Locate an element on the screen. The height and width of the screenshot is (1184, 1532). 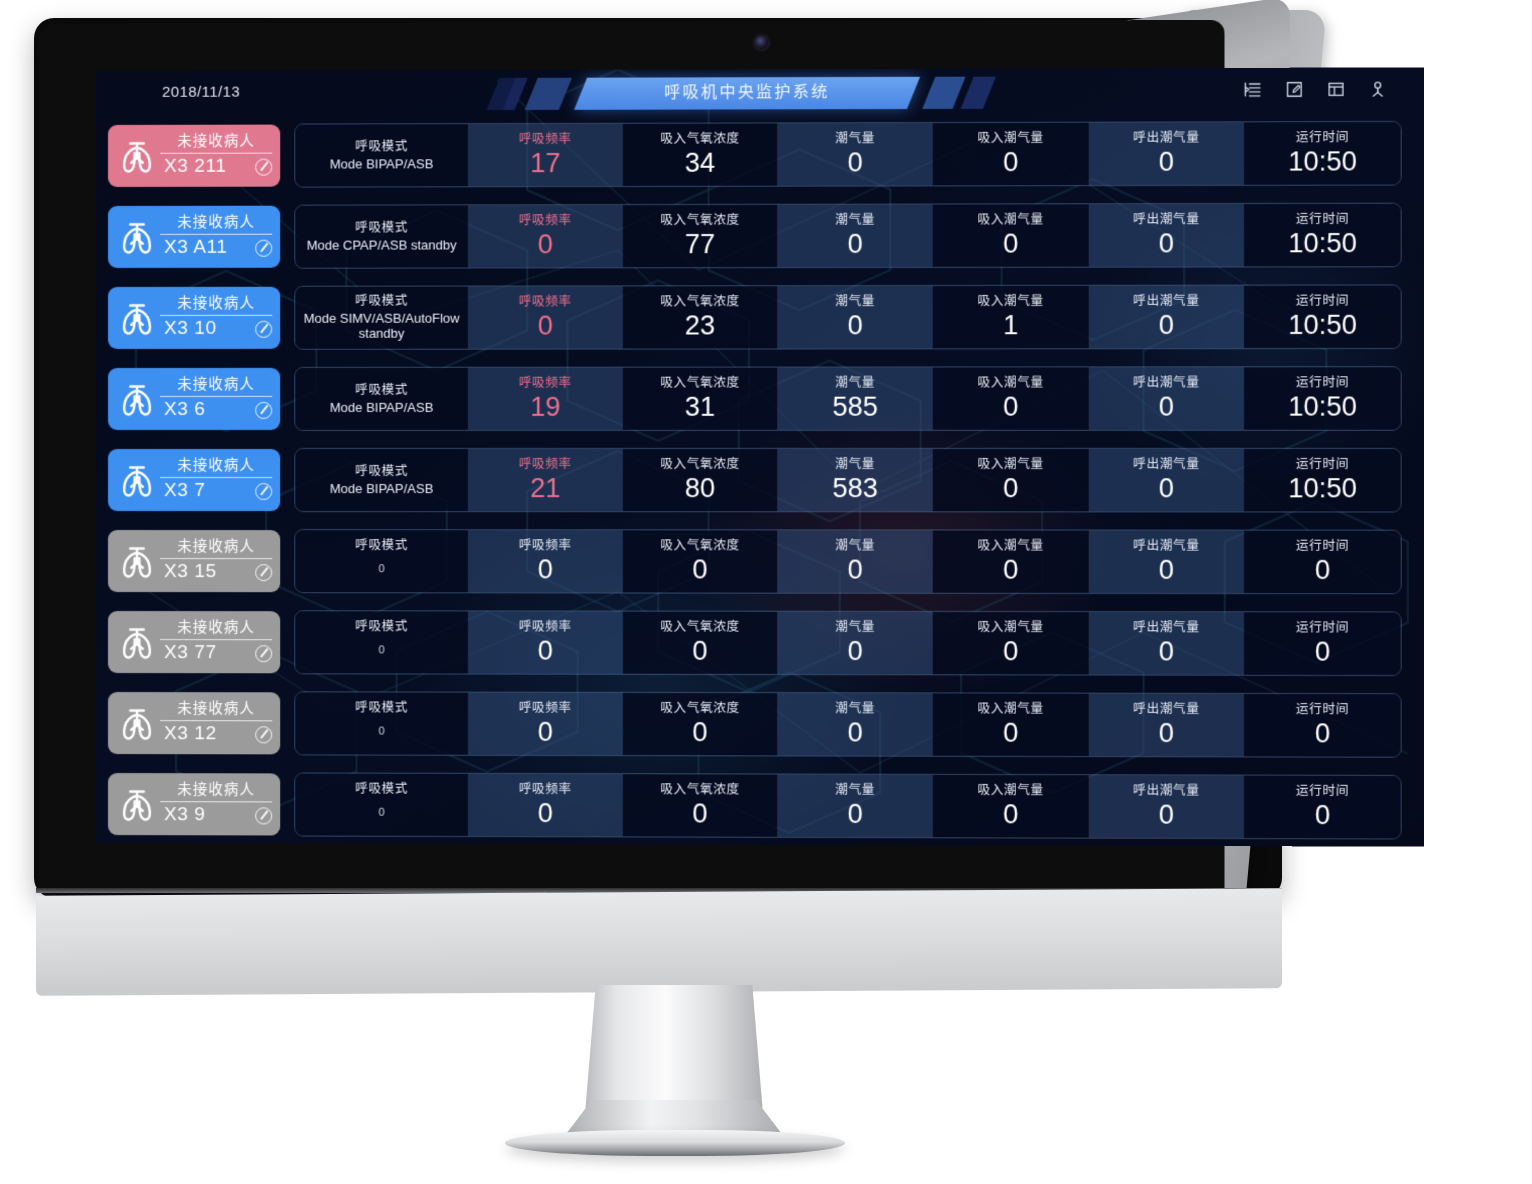
metric-value-mode: Mode SIMV/ASB/AutoFlow standby is located at coordinates (381, 325).